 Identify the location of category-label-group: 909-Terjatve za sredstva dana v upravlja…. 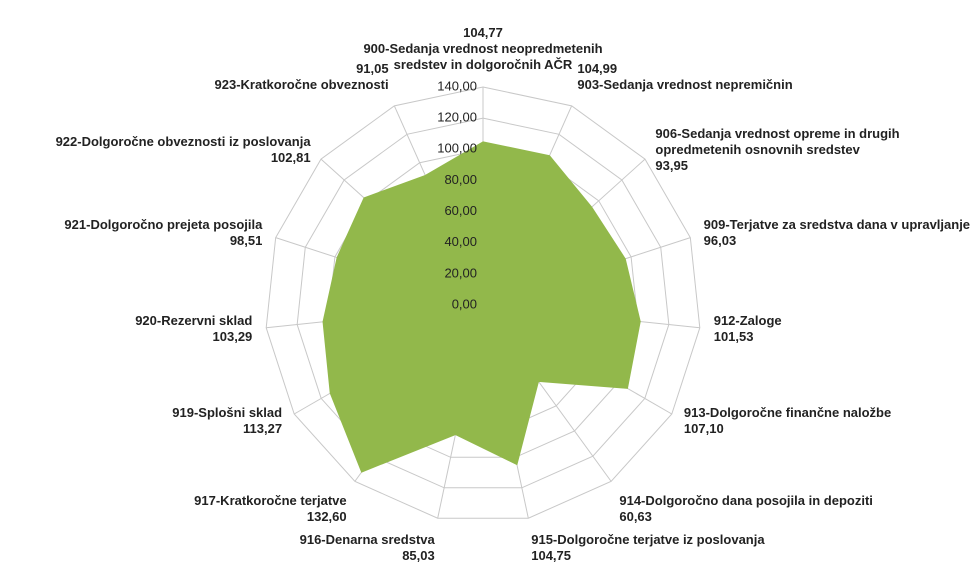
(840, 233).